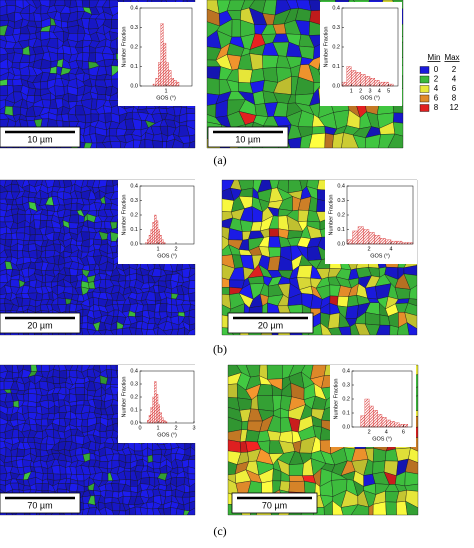 The height and width of the screenshot is (548, 474). What do you see at coordinates (436, 107) in the screenshot?
I see `legend-min: 8` at bounding box center [436, 107].